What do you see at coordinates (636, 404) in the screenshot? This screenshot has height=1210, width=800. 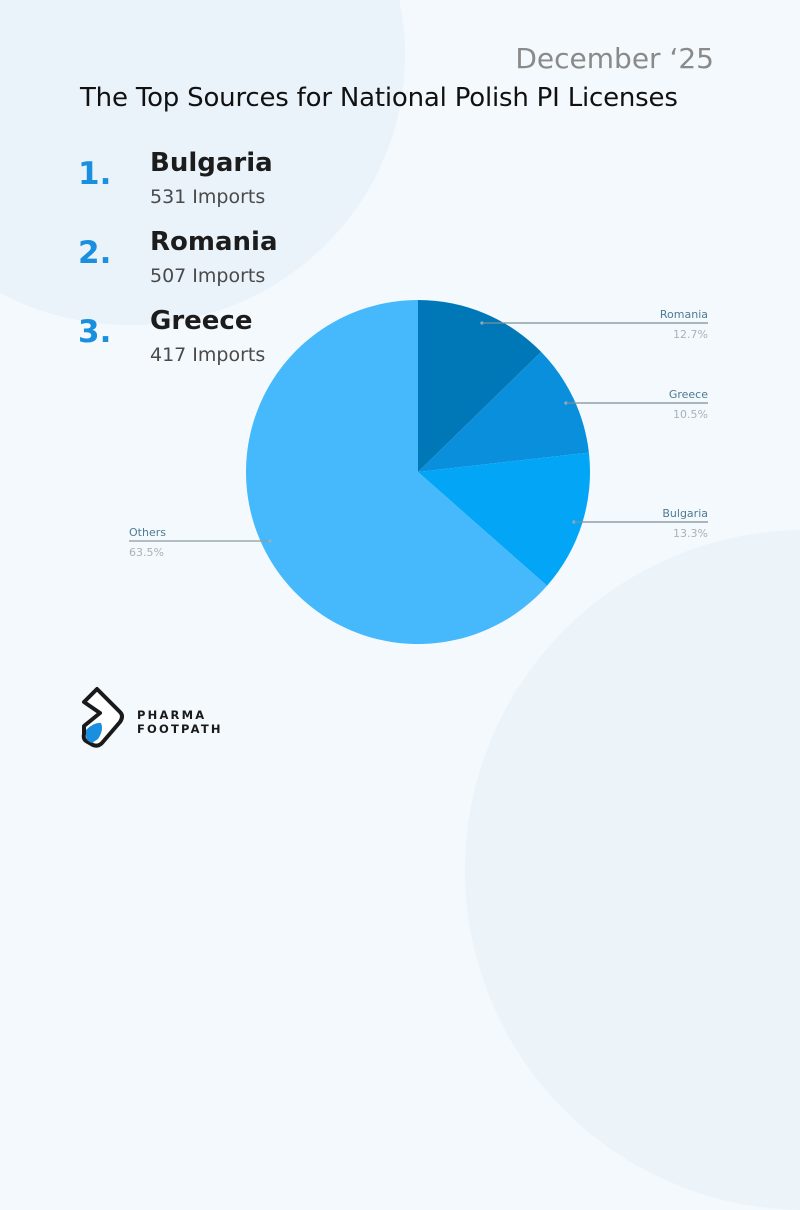 I see `slice-label-greece: Greece 10.5%` at bounding box center [636, 404].